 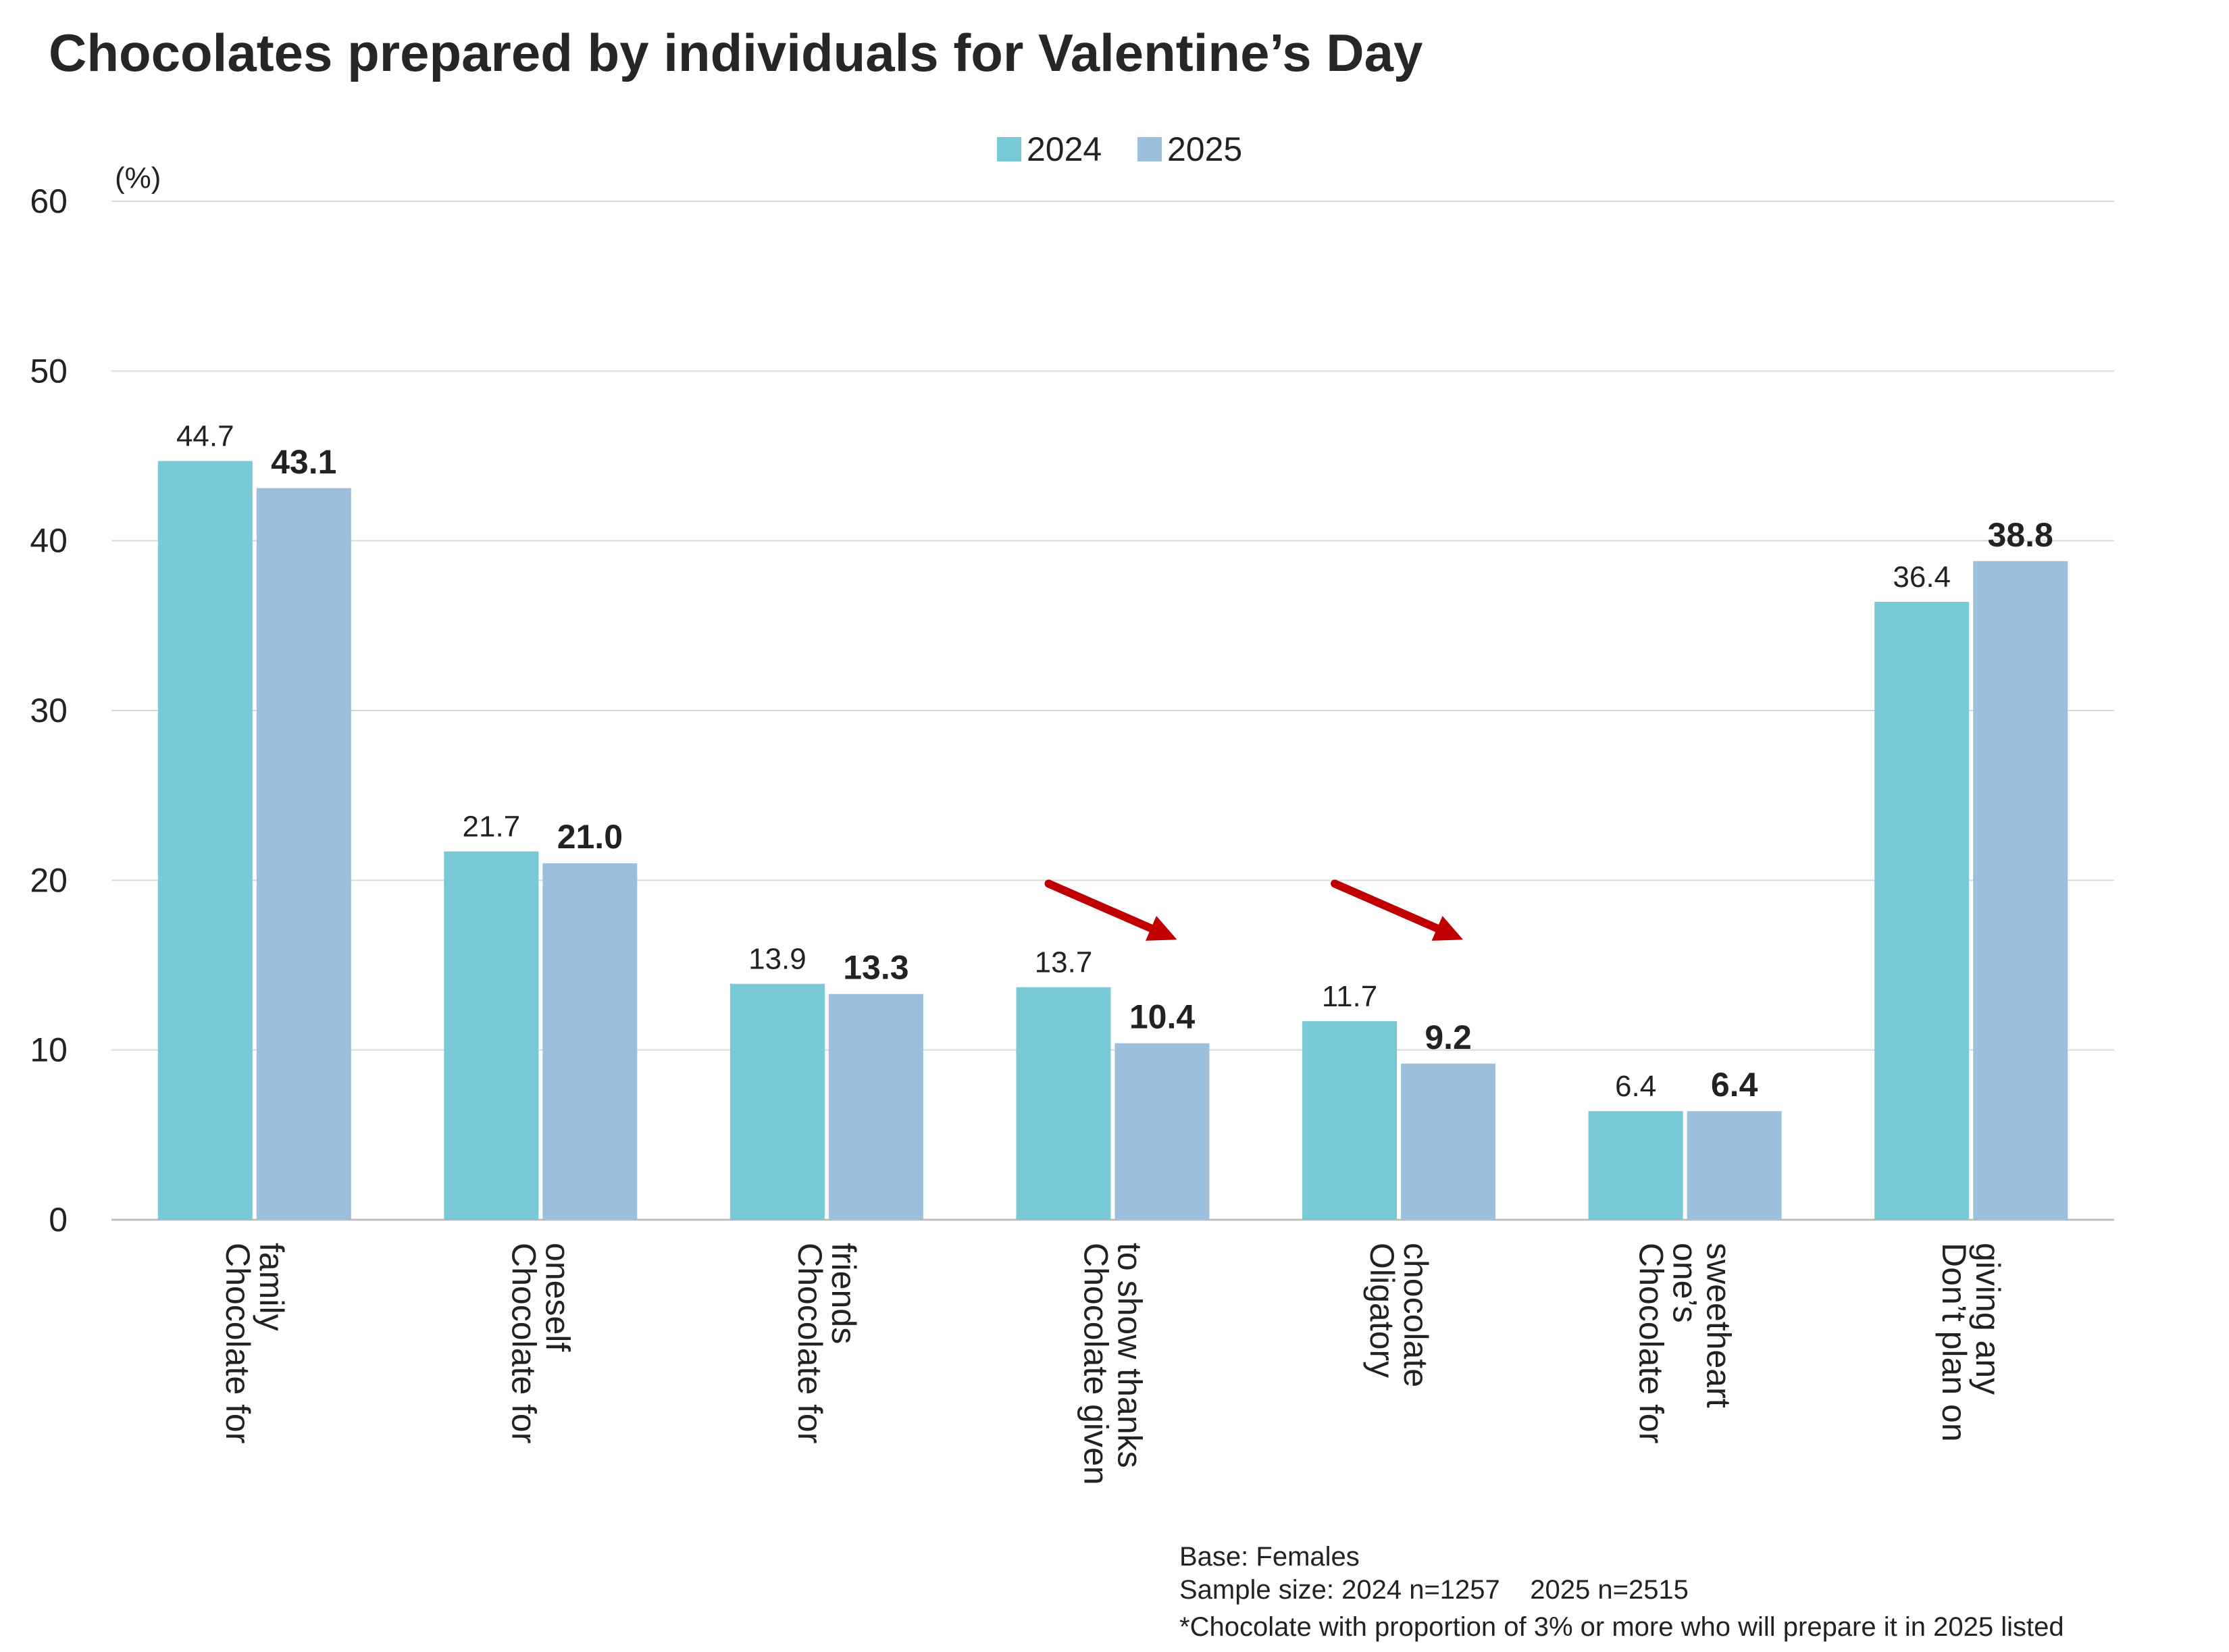 What do you see at coordinates (205, 436) in the screenshot?
I see `data-label-2024: 44.7` at bounding box center [205, 436].